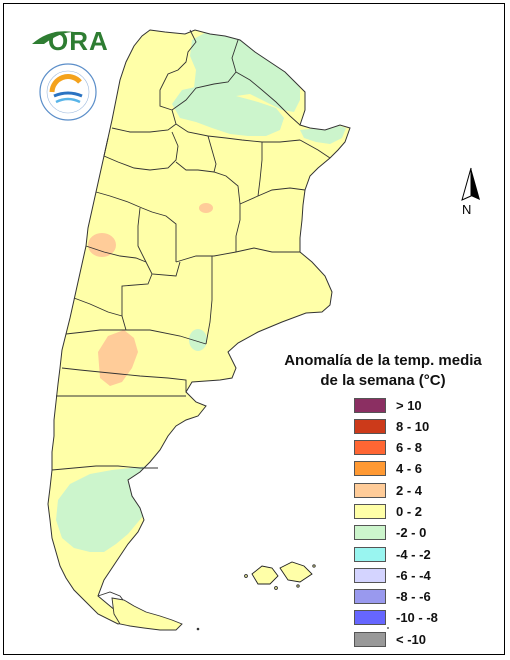  I want to click on legend-label: 4 - 6, so click(409, 469).